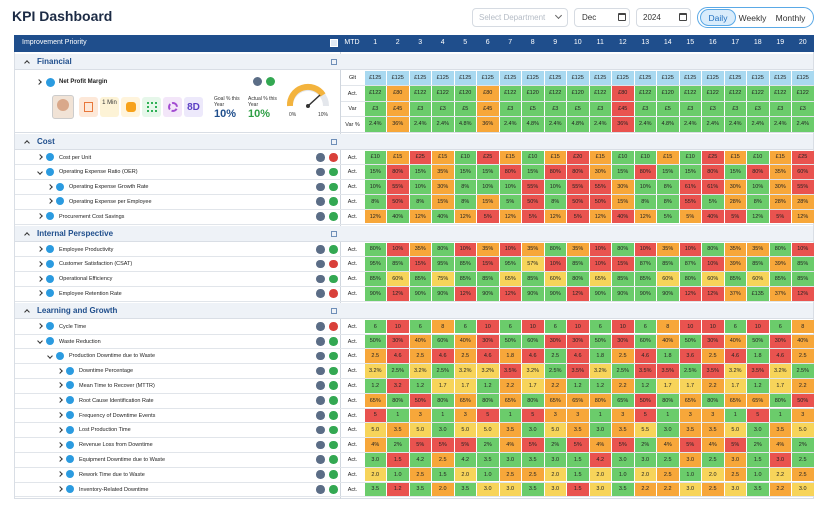  Describe the element at coordinates (752, 17) in the screenshot. I see `period-tab: Weekly` at that location.